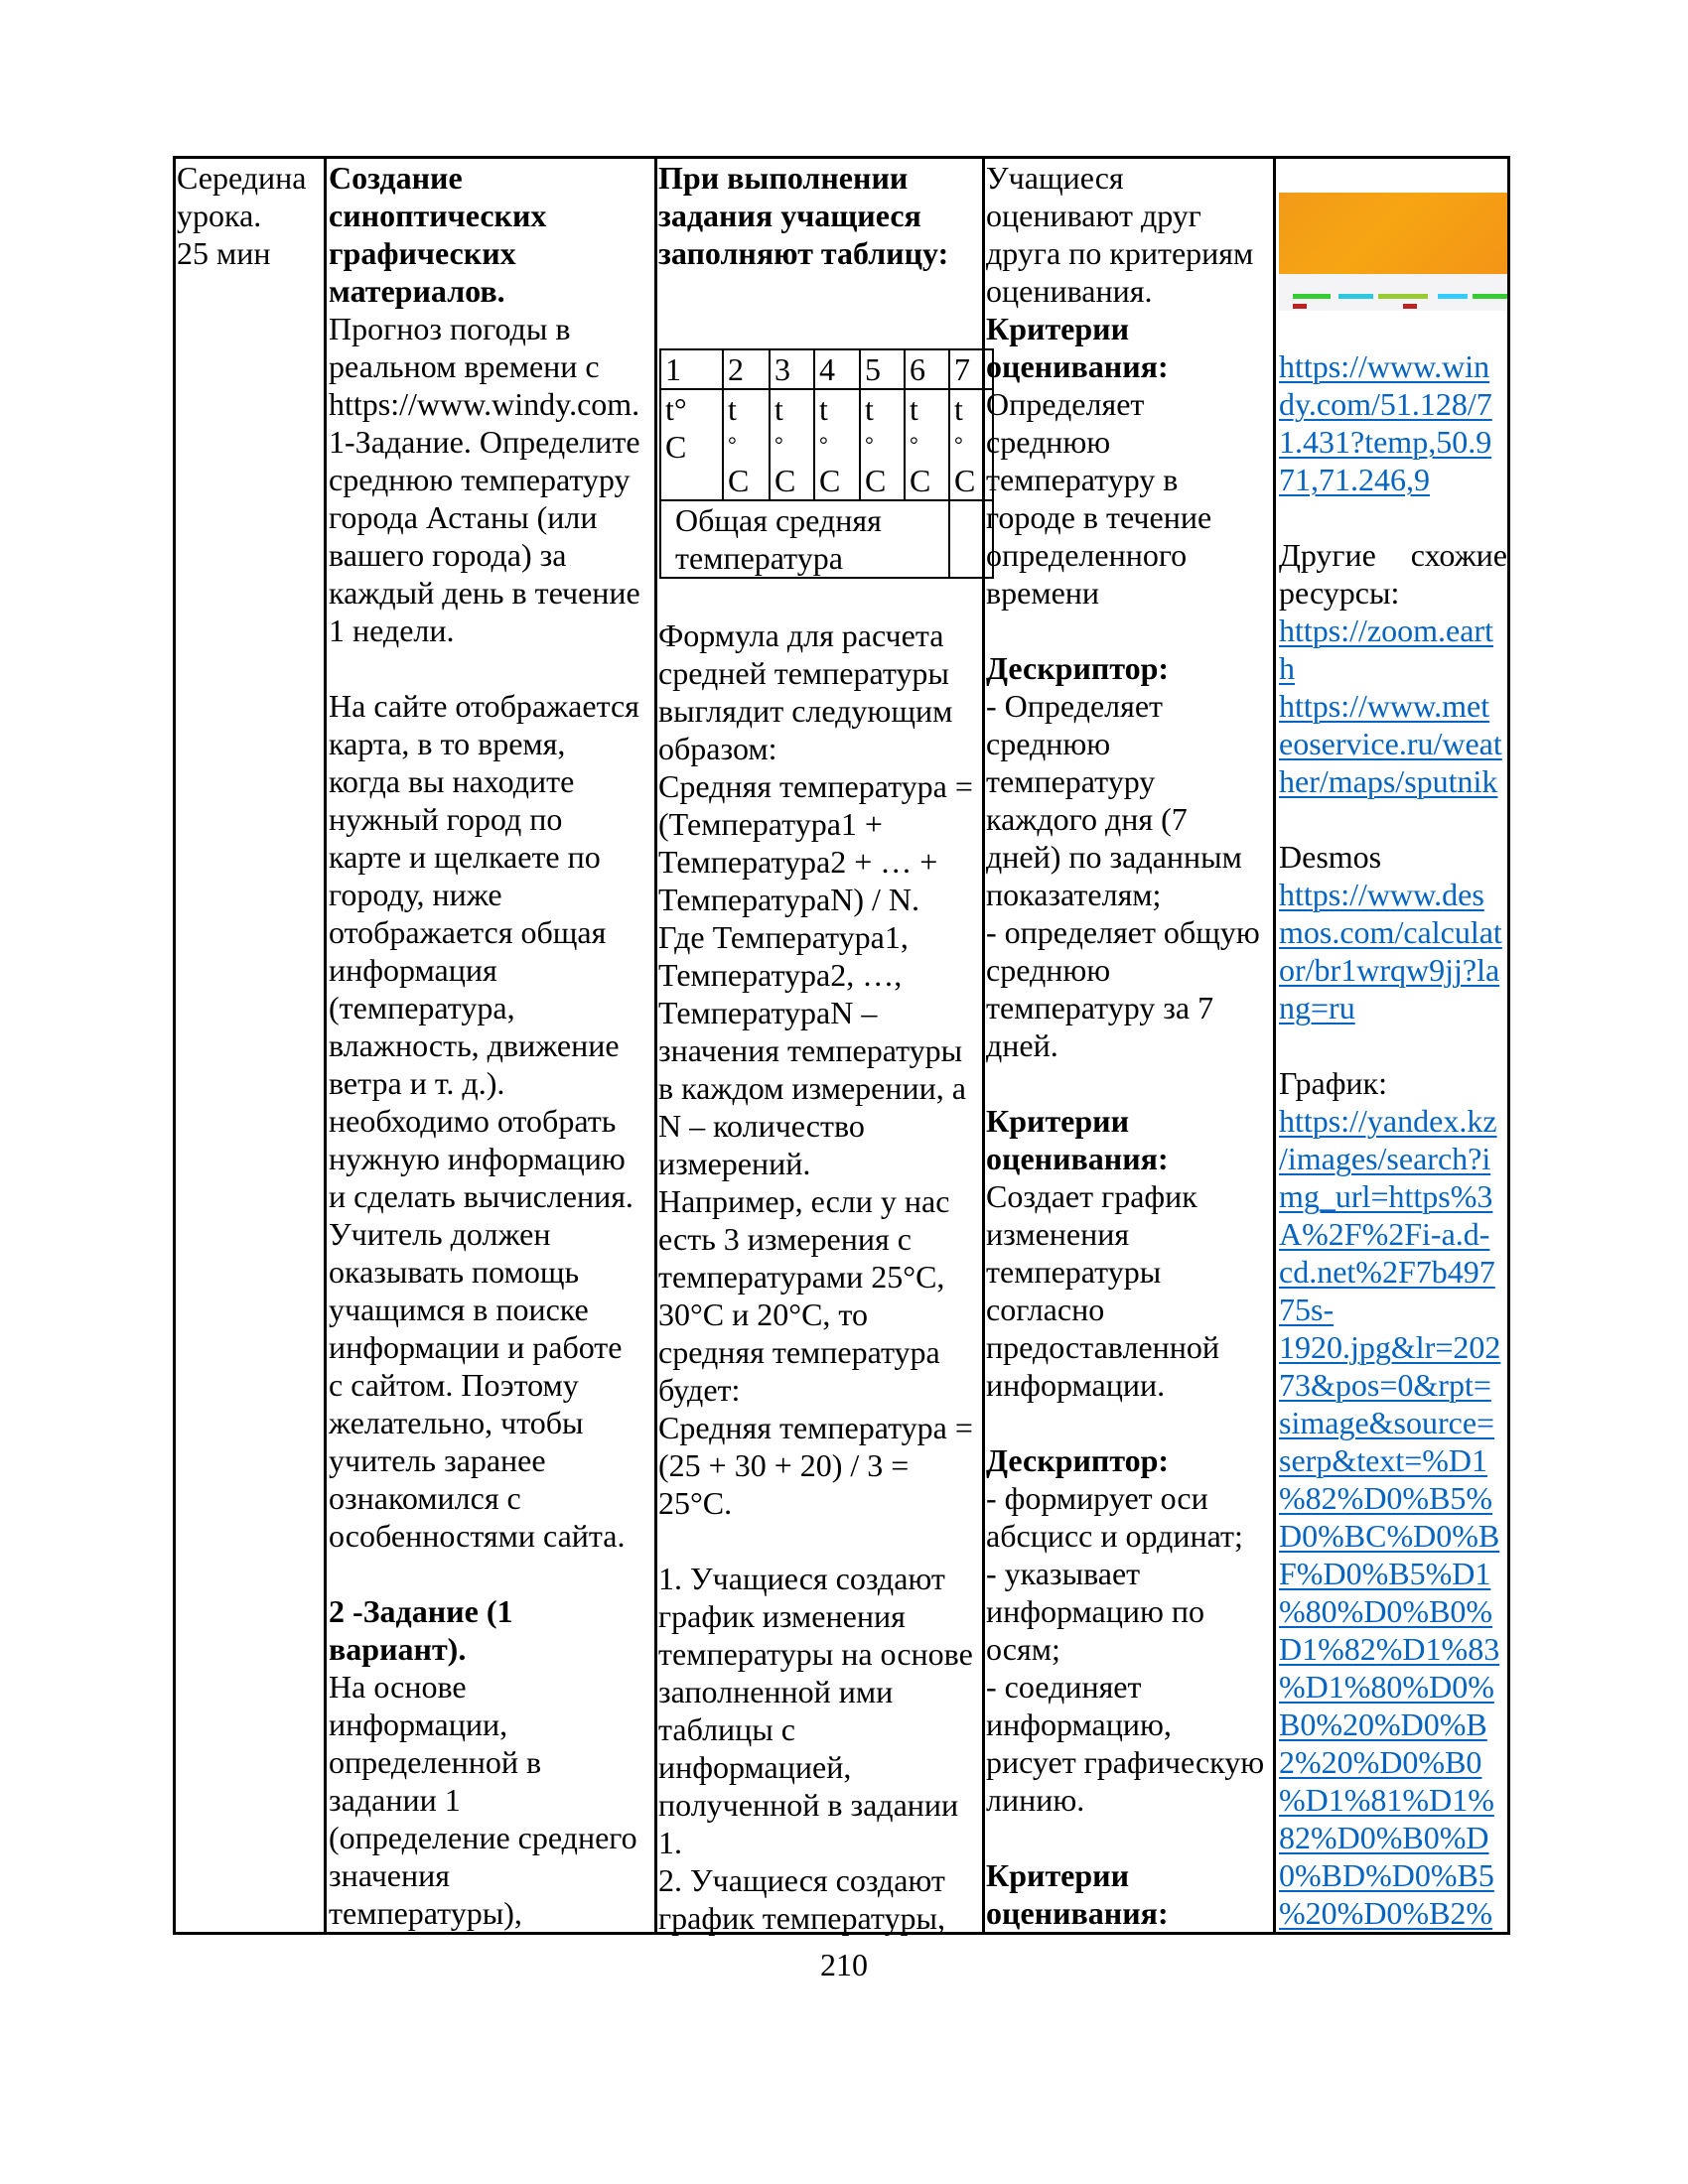 This screenshot has width=1688, height=2184. Describe the element at coordinates (1317, 1007) in the screenshot. I see `resource-link: ng=ru` at that location.